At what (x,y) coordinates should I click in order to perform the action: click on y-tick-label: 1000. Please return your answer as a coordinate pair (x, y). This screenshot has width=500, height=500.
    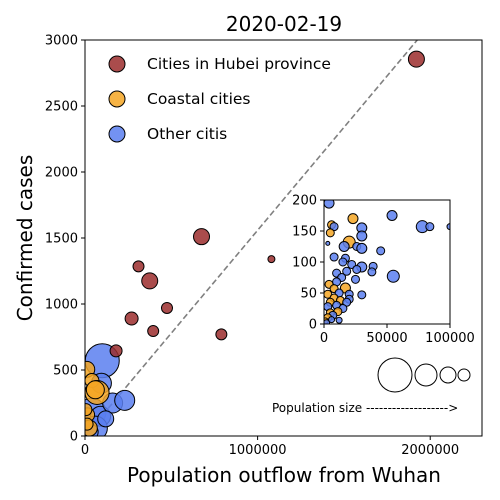
    Looking at the image, I should click on (61, 305).